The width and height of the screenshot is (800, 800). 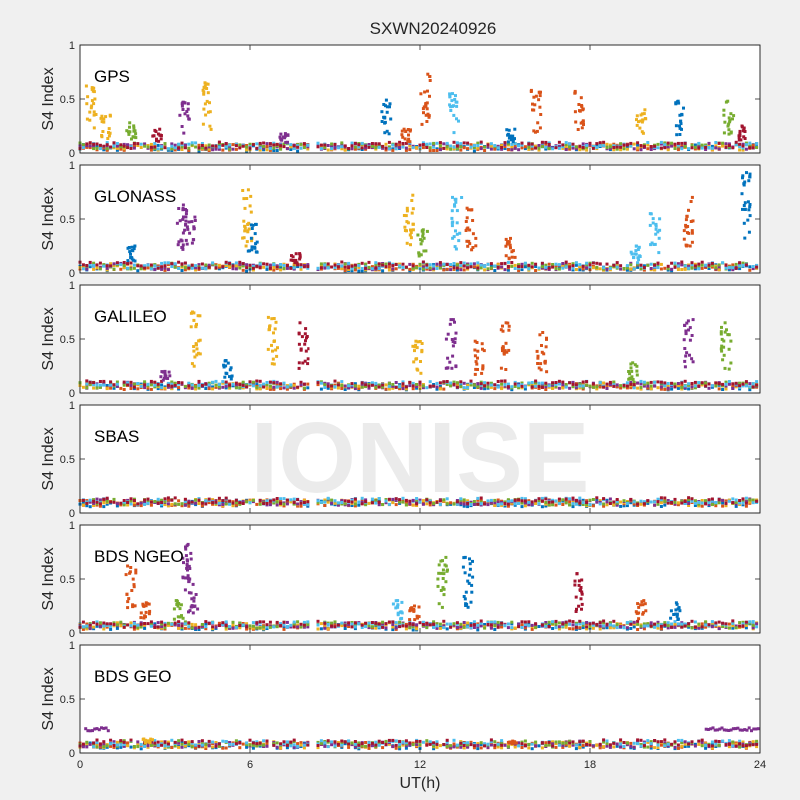 I want to click on data-points, so click(x=418, y=222).